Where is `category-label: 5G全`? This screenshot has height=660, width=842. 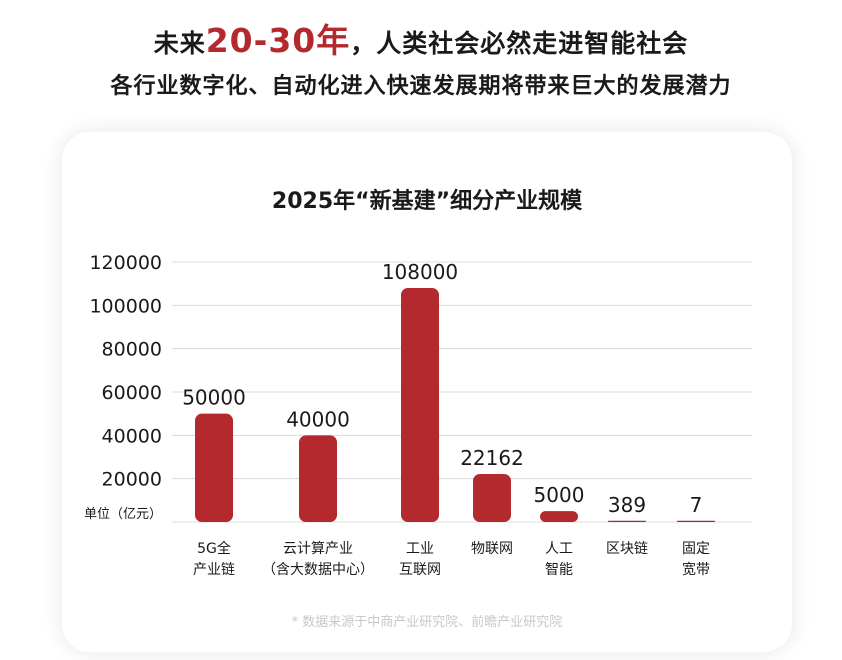
category-label: 5G全 is located at coordinates (214, 548).